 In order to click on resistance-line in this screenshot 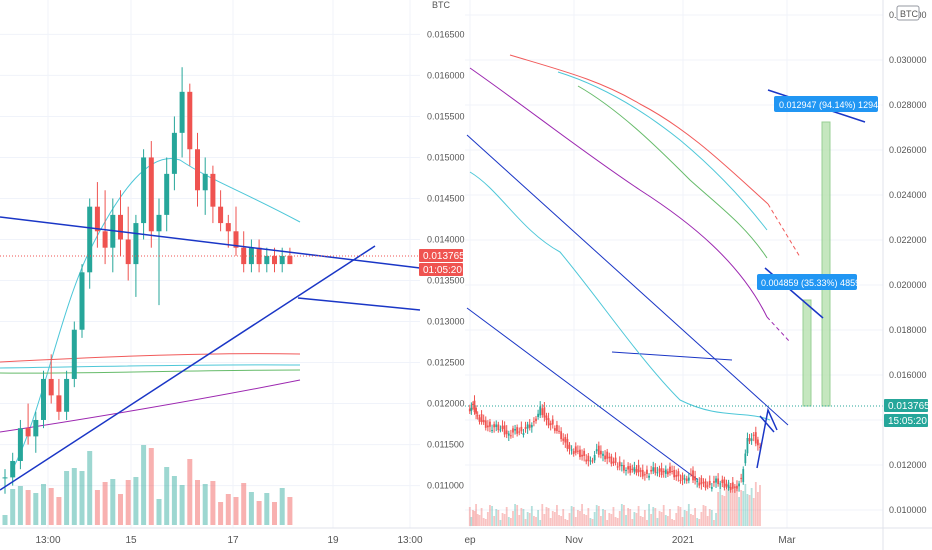, I will do `click(672, 356)`.